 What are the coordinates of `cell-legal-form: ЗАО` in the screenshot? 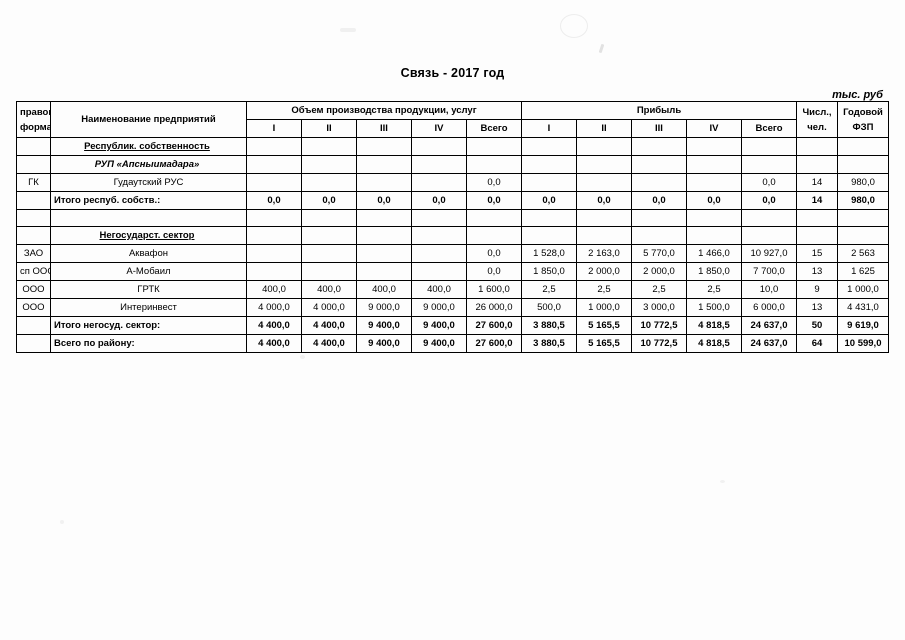 It's located at (33, 253).